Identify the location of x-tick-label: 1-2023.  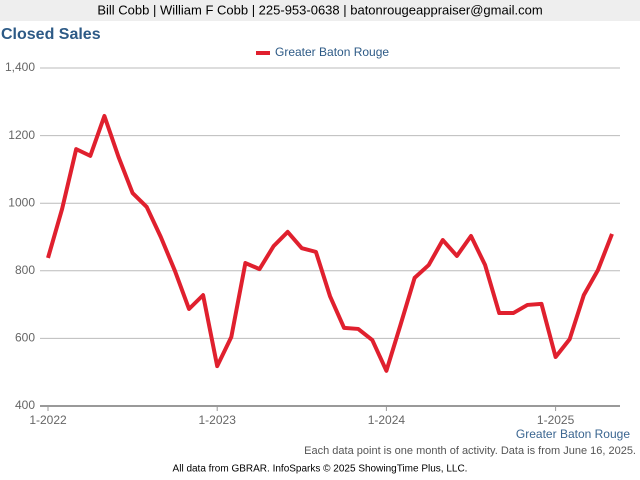
(218, 420).